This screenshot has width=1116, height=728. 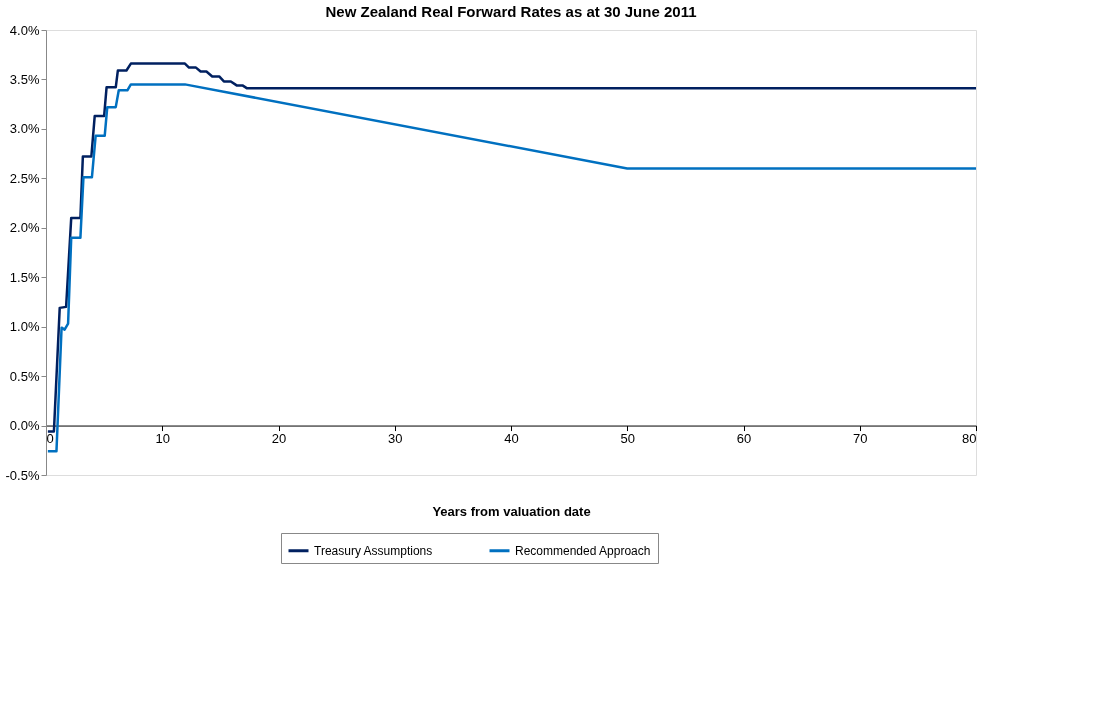 What do you see at coordinates (627, 439) in the screenshot?
I see `x-tick-label: 50` at bounding box center [627, 439].